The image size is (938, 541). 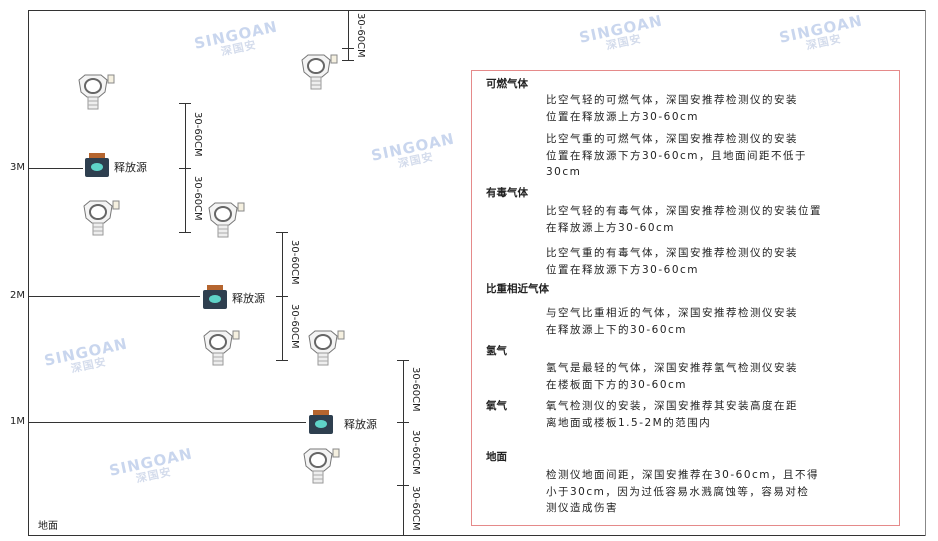 What do you see at coordinates (28, 273) in the screenshot?
I see `left-wall-line` at bounding box center [28, 273].